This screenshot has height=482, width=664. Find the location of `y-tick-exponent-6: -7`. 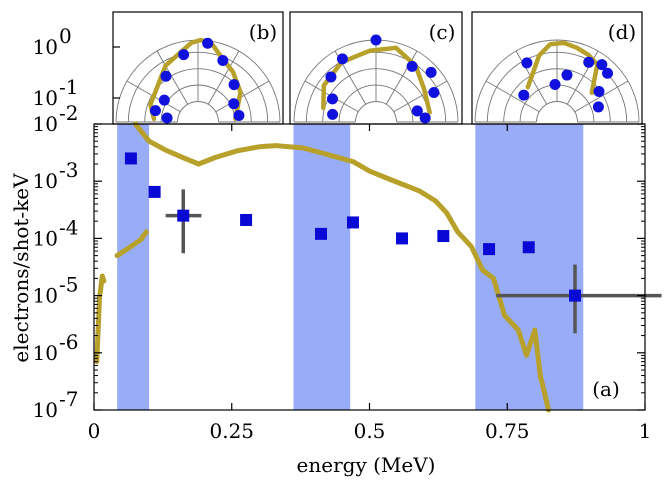

y-tick-exponent-6: -7 is located at coordinates (68, 399).